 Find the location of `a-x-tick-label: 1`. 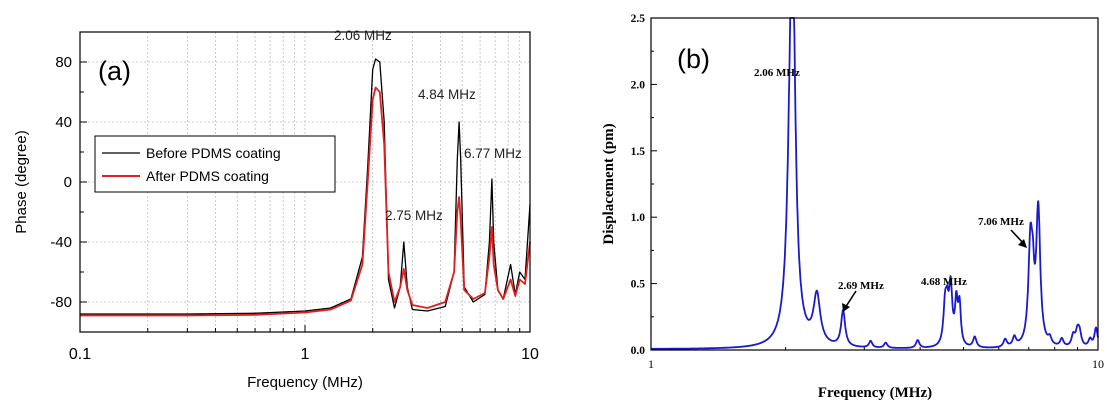

a-x-tick-label: 1 is located at coordinates (305, 354).